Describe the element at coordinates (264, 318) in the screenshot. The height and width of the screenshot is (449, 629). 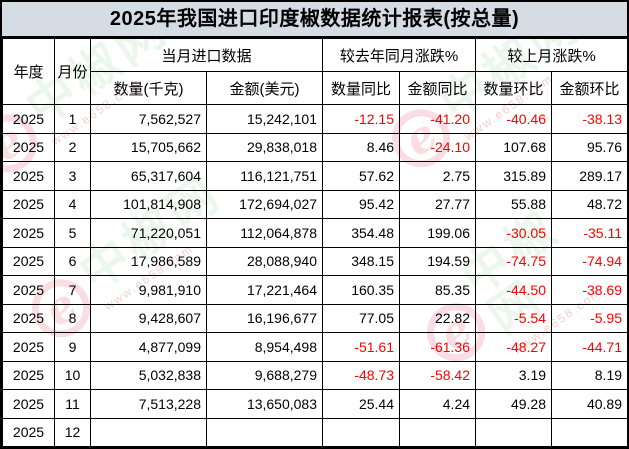
I see `table-cell: 16,196,677` at that location.